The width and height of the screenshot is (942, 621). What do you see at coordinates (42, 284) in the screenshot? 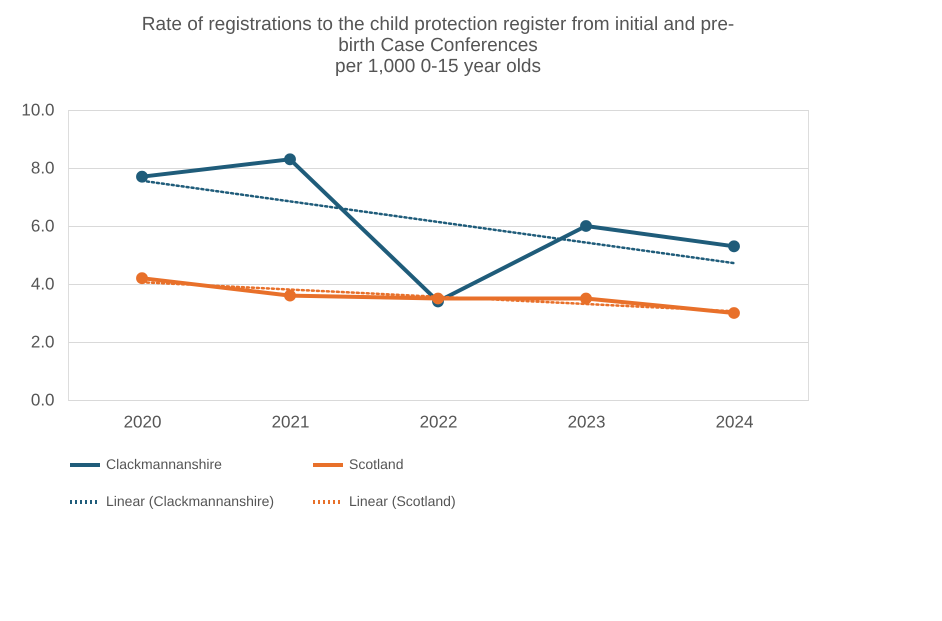
I see `y-tick-label: 4.0` at bounding box center [42, 284].